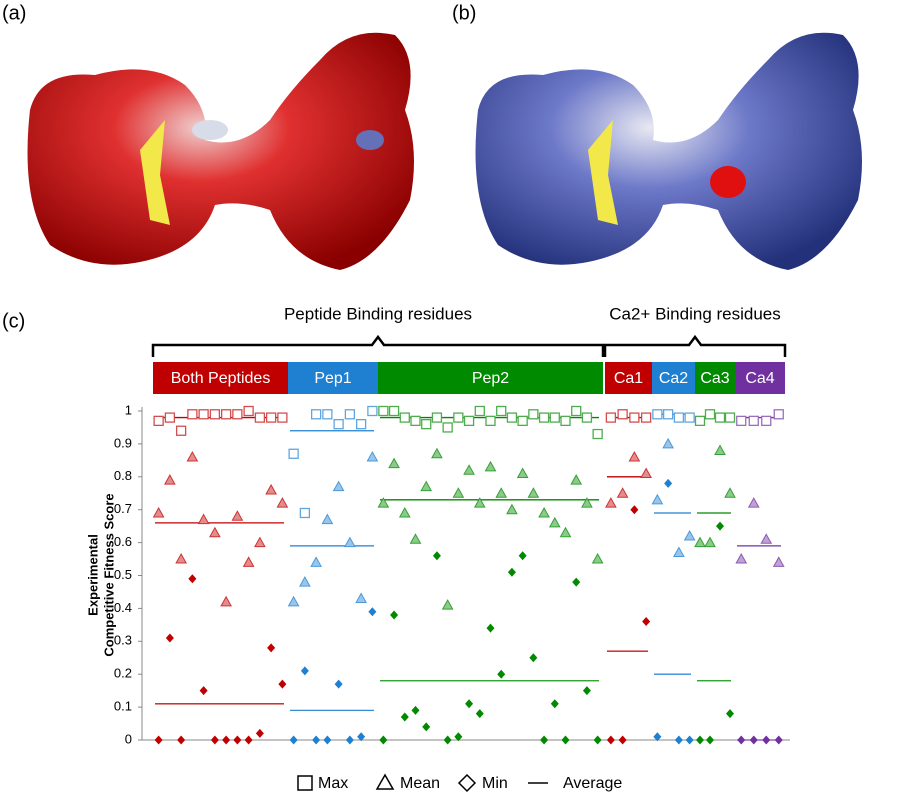 This screenshot has width=900, height=797. I want to click on y-axis-label: Experimental, so click(92, 575).